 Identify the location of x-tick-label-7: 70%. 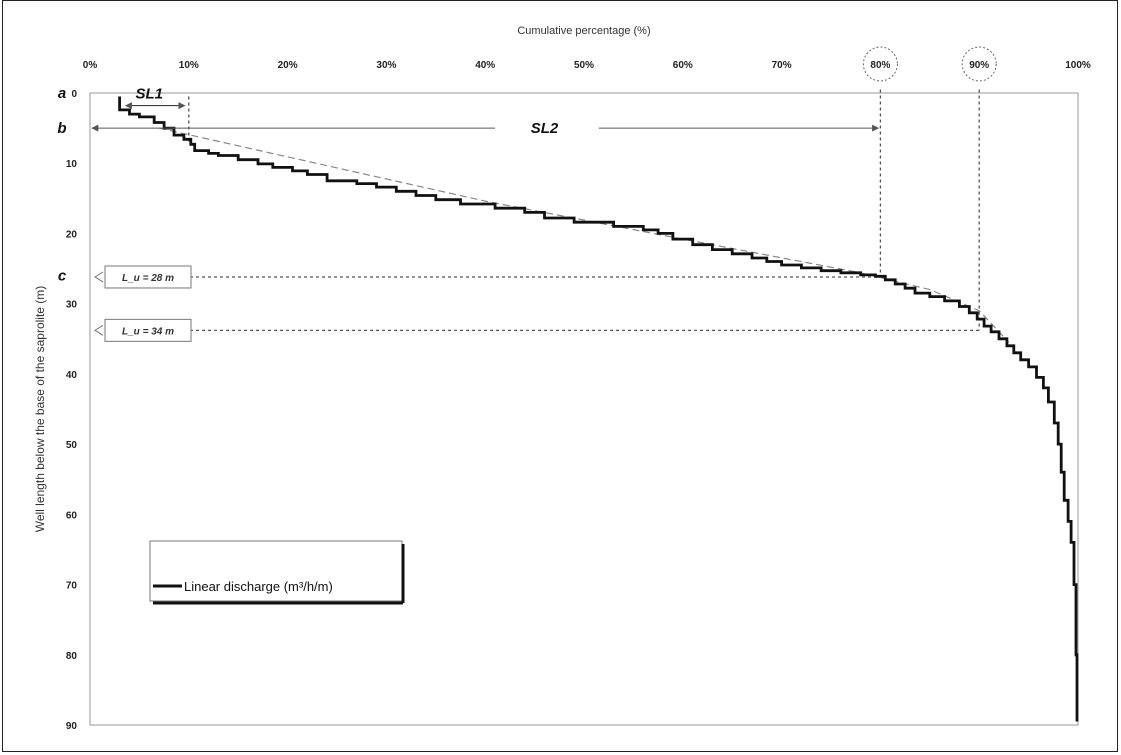
(782, 65).